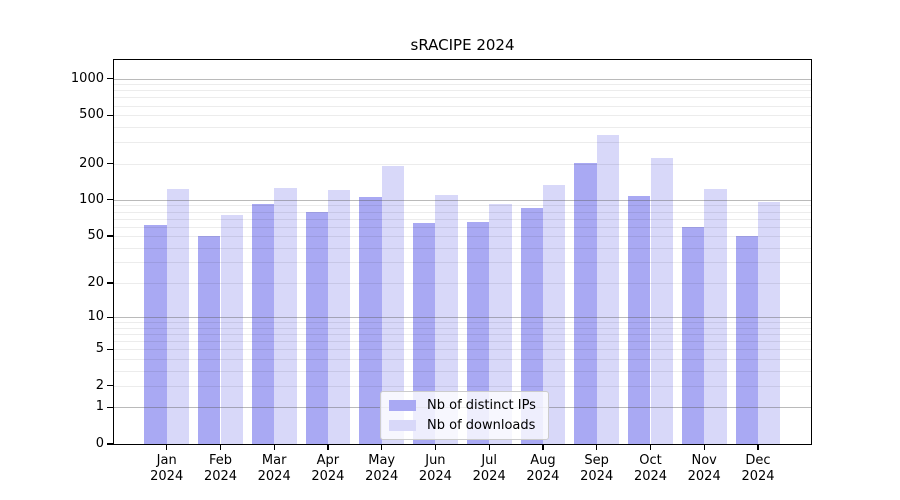  I want to click on x-tick-label: Oct 2024, so click(650, 468).